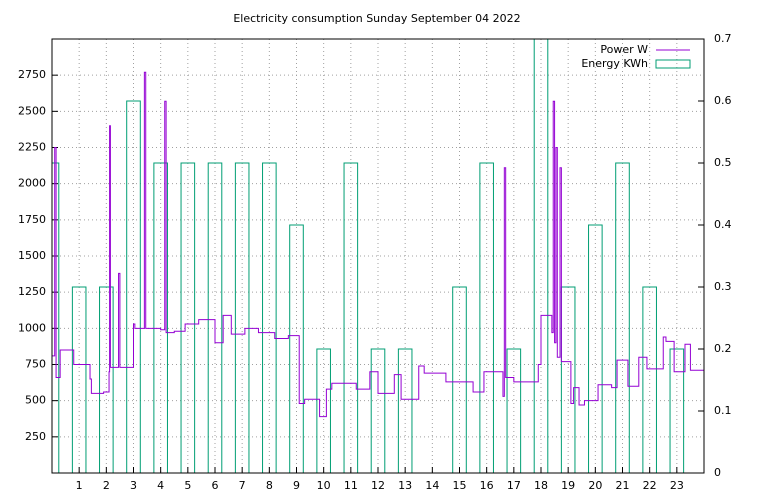 This screenshot has height=500, width=768. What do you see at coordinates (32, 327) in the screenshot?
I see `y-tick-label: 1000` at bounding box center [32, 327].